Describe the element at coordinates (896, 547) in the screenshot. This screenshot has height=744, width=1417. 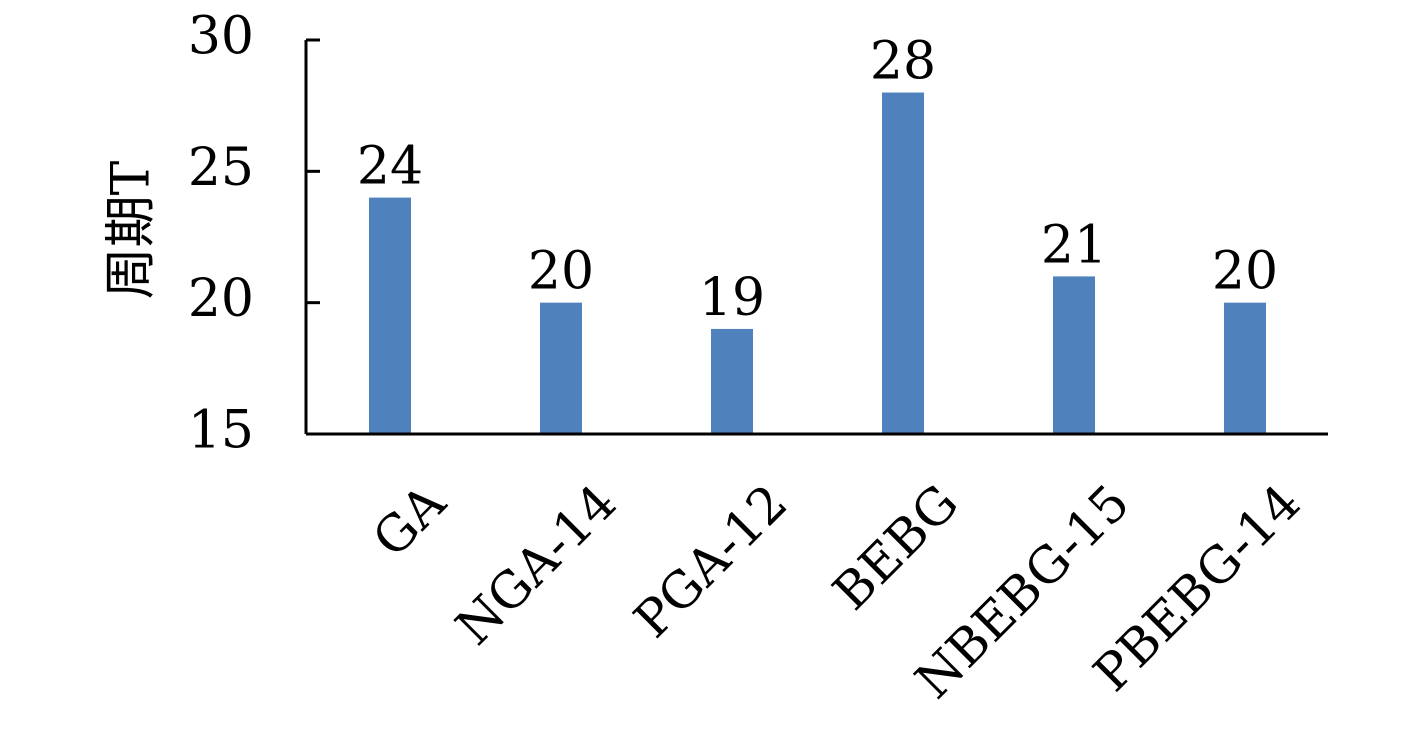
I see `x-tick-label: BEBG` at that location.